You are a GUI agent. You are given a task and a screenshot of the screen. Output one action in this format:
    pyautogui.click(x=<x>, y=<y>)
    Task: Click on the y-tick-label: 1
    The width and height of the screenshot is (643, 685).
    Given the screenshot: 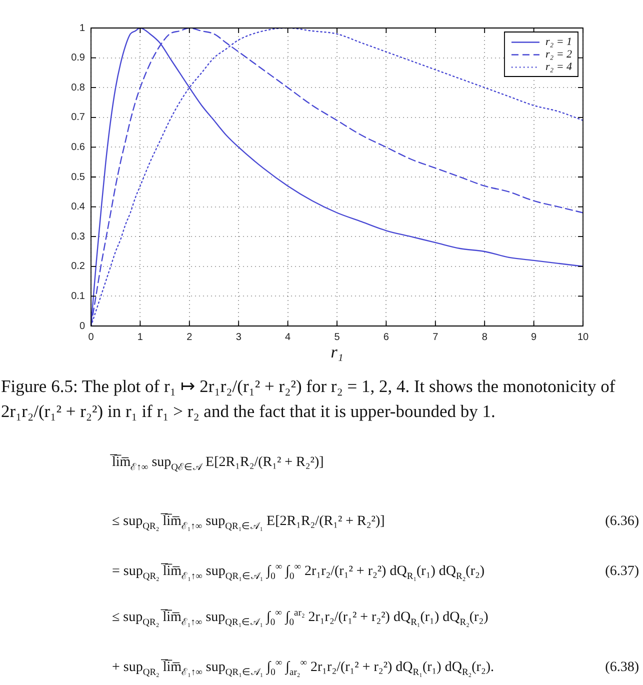 What is the action you would take?
    pyautogui.click(x=82, y=28)
    